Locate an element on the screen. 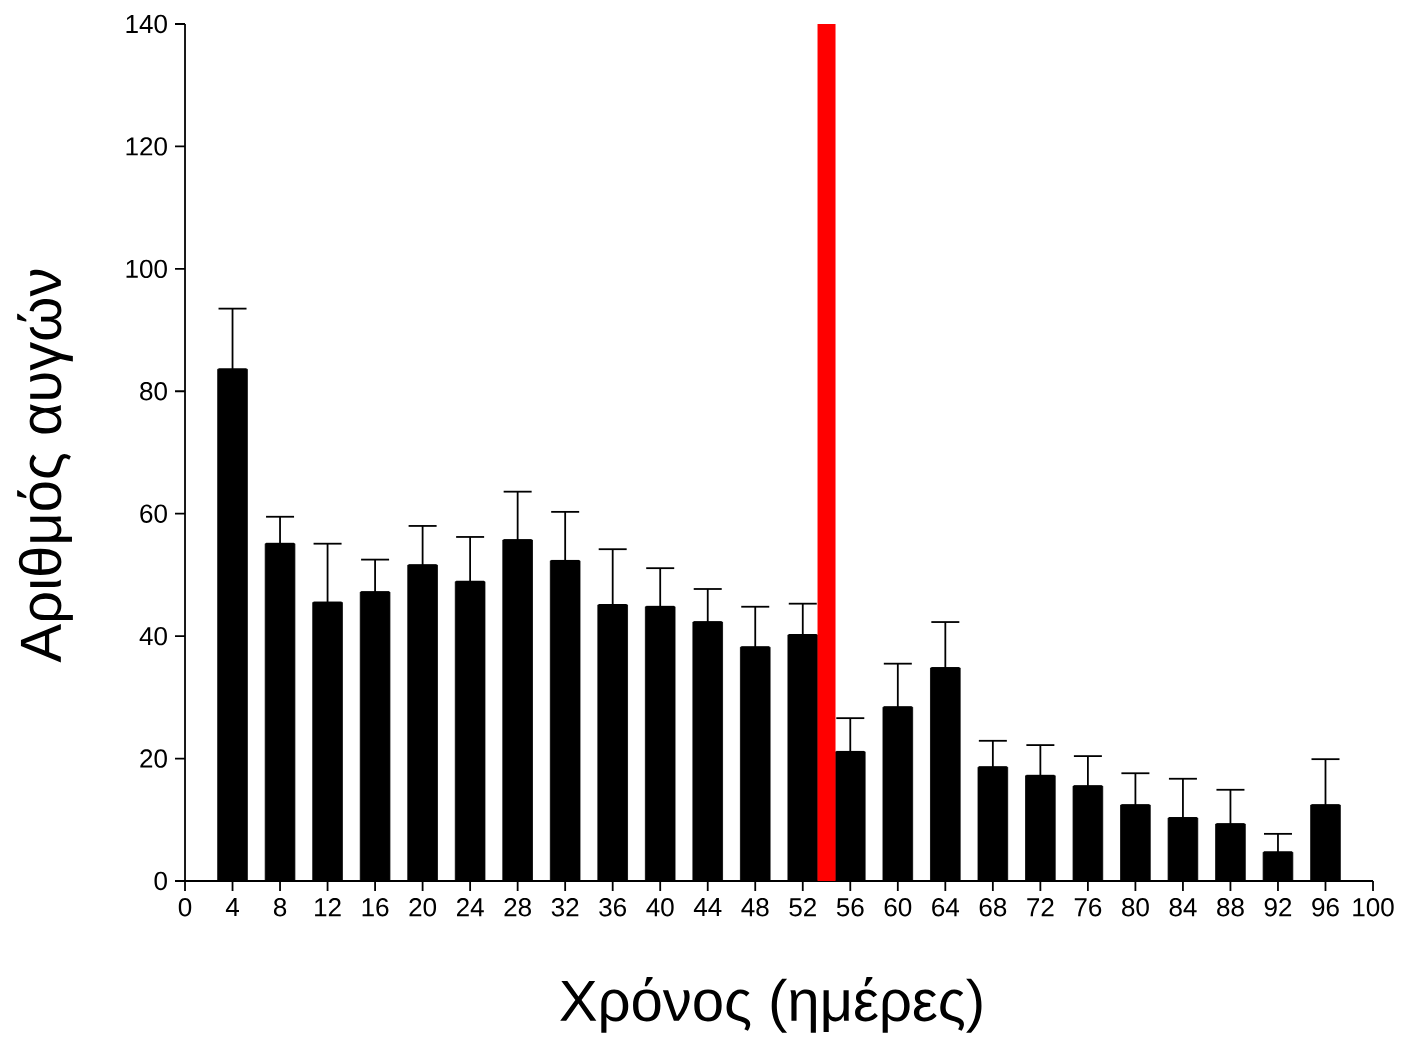 This screenshot has height=1042, width=1407. x-tick-label: 20 is located at coordinates (423, 907).